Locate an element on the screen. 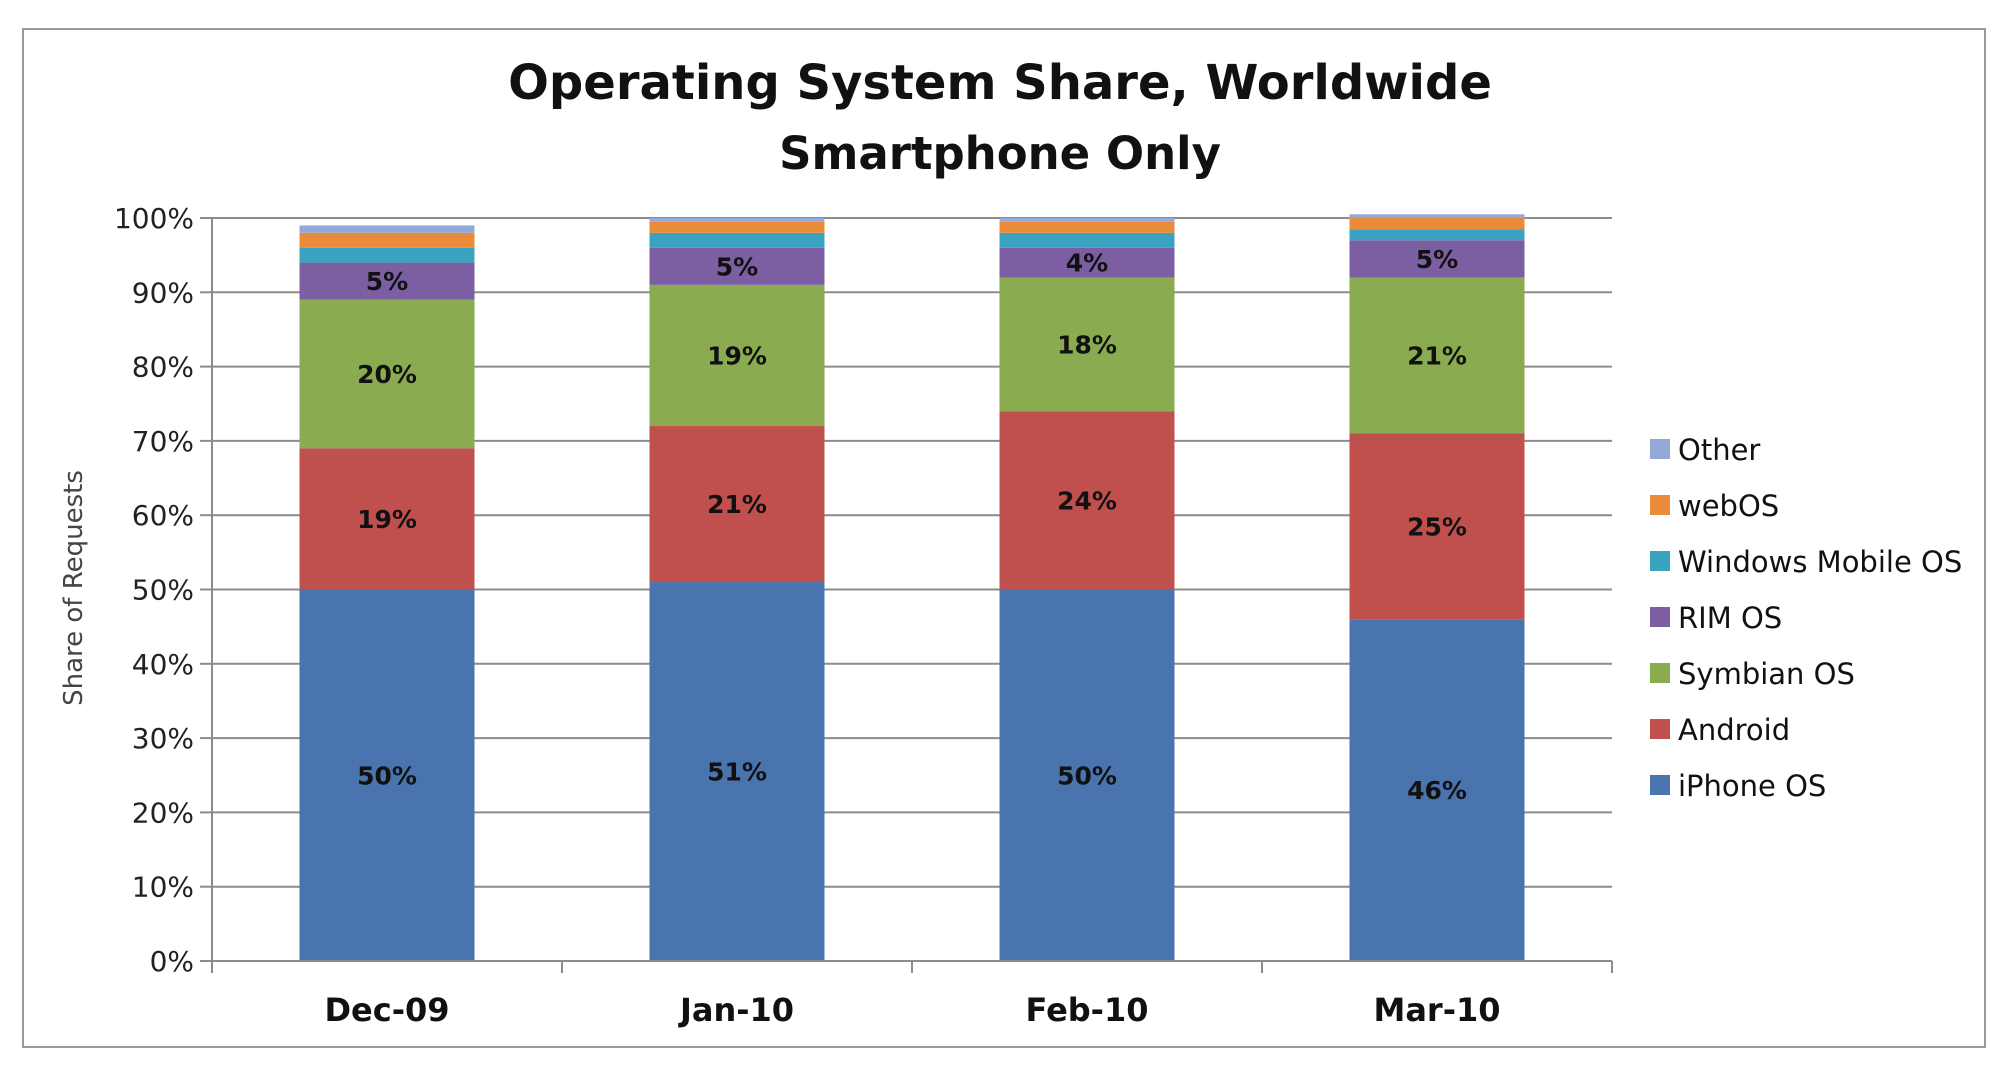 Image resolution: width=2000 pixels, height=1073 pixels. y-tick-label: 70% is located at coordinates (163, 441).